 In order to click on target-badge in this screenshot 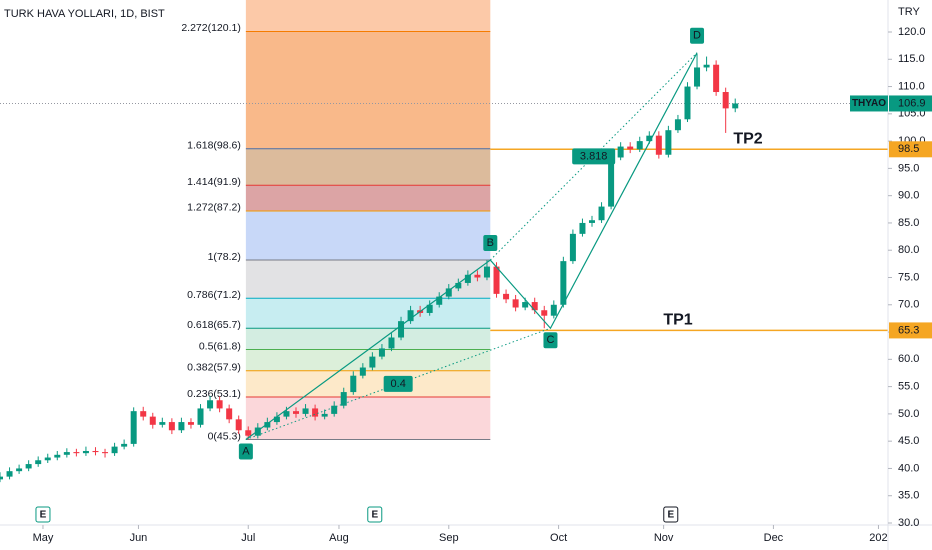, I will do `click(910, 149)`.